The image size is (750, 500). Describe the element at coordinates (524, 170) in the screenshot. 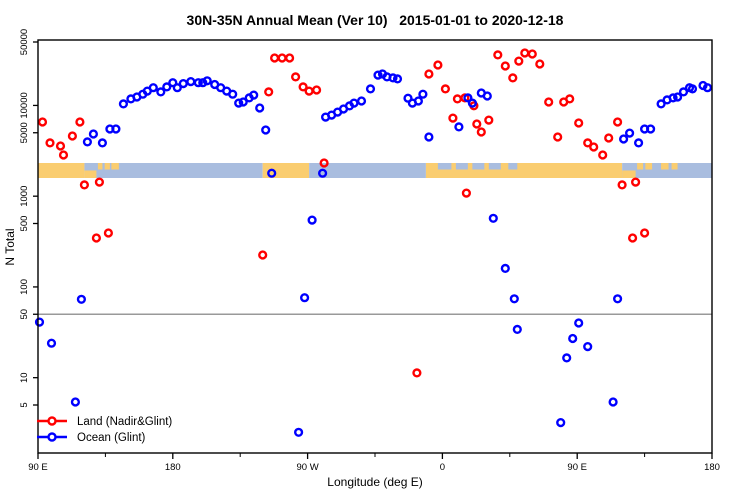

I see `band-segment-land` at that location.